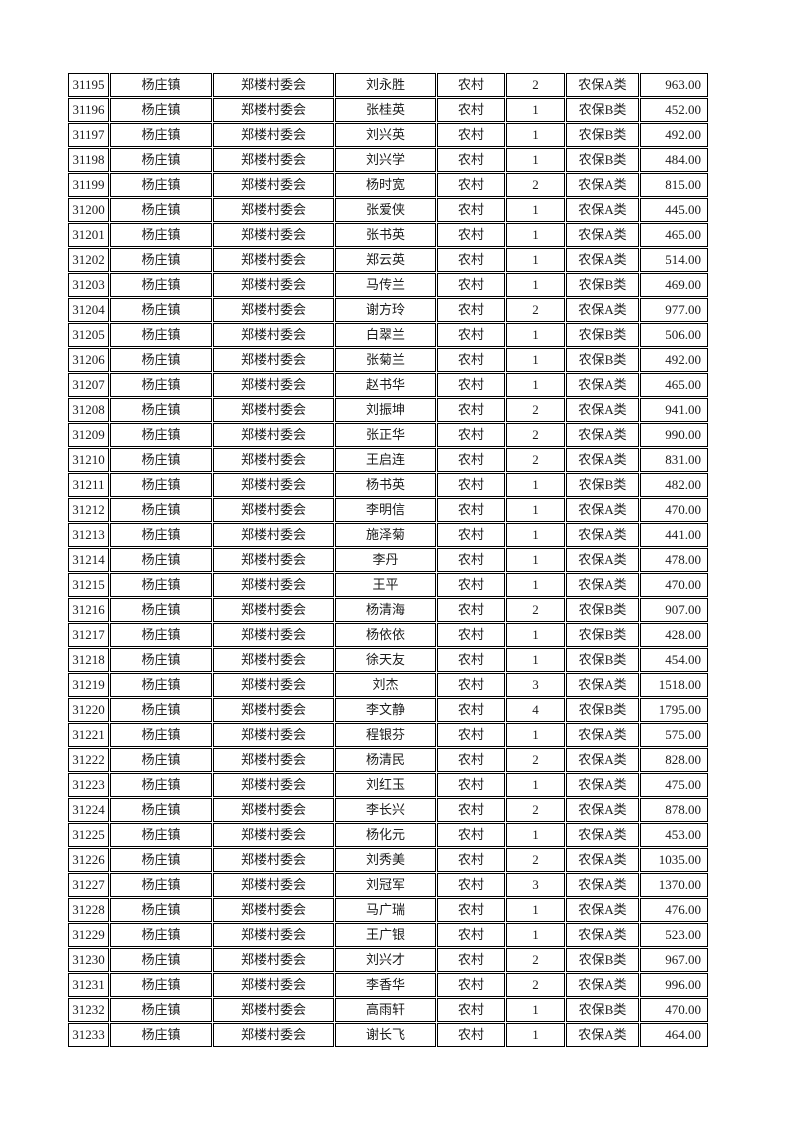 Image resolution: width=794 pixels, height=1122 pixels. What do you see at coordinates (674, 1035) in the screenshot?
I see `cell-amount: 464.00` at bounding box center [674, 1035].